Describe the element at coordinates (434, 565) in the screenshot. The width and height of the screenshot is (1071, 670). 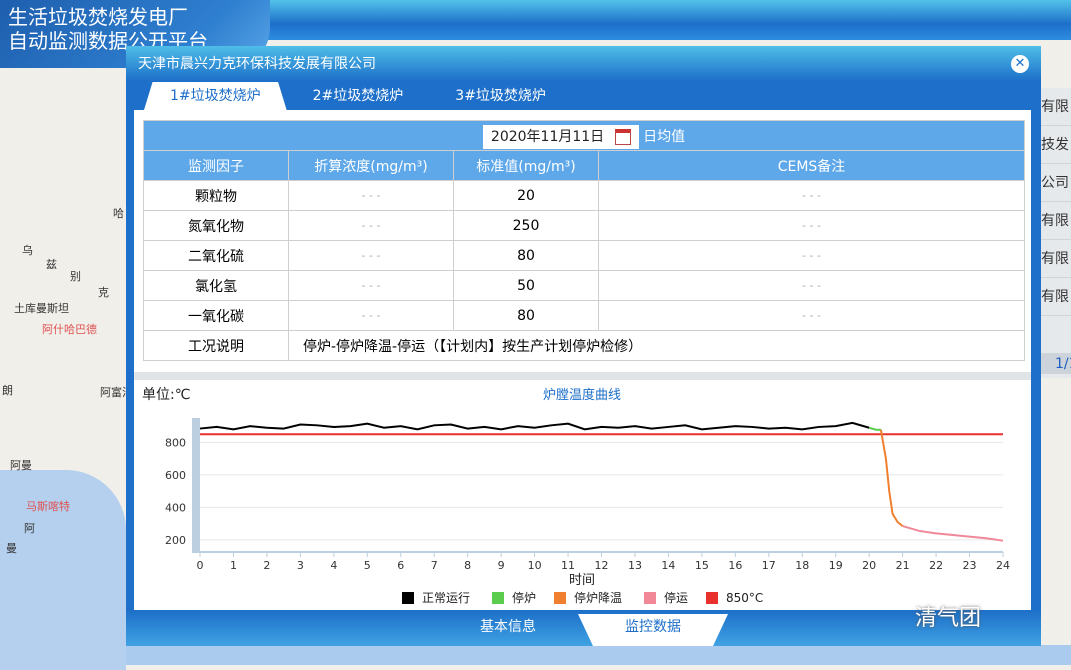
I see `x-tick-label: 7` at that location.